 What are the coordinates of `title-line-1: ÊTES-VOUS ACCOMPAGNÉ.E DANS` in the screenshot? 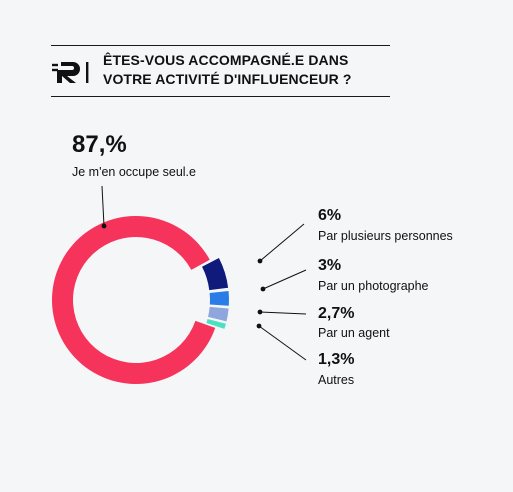 It's located at (226, 60).